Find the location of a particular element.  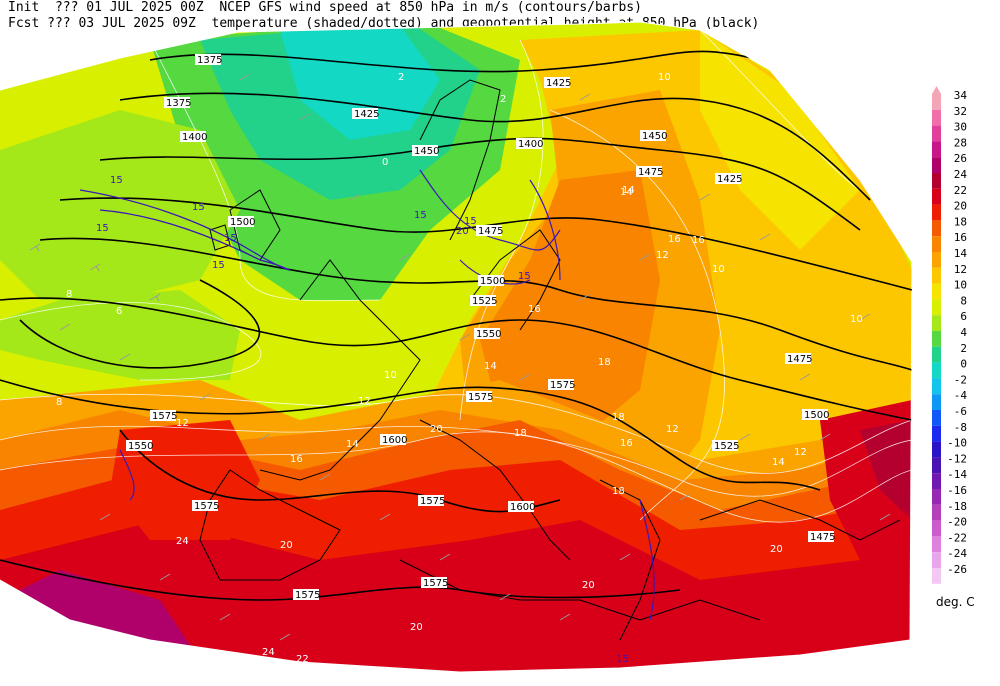

legend-value-label: -10 is located at coordinates (957, 443).